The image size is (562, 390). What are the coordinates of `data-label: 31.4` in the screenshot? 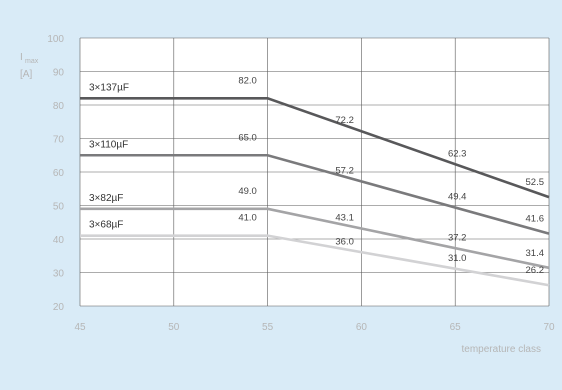 It's located at (535, 253).